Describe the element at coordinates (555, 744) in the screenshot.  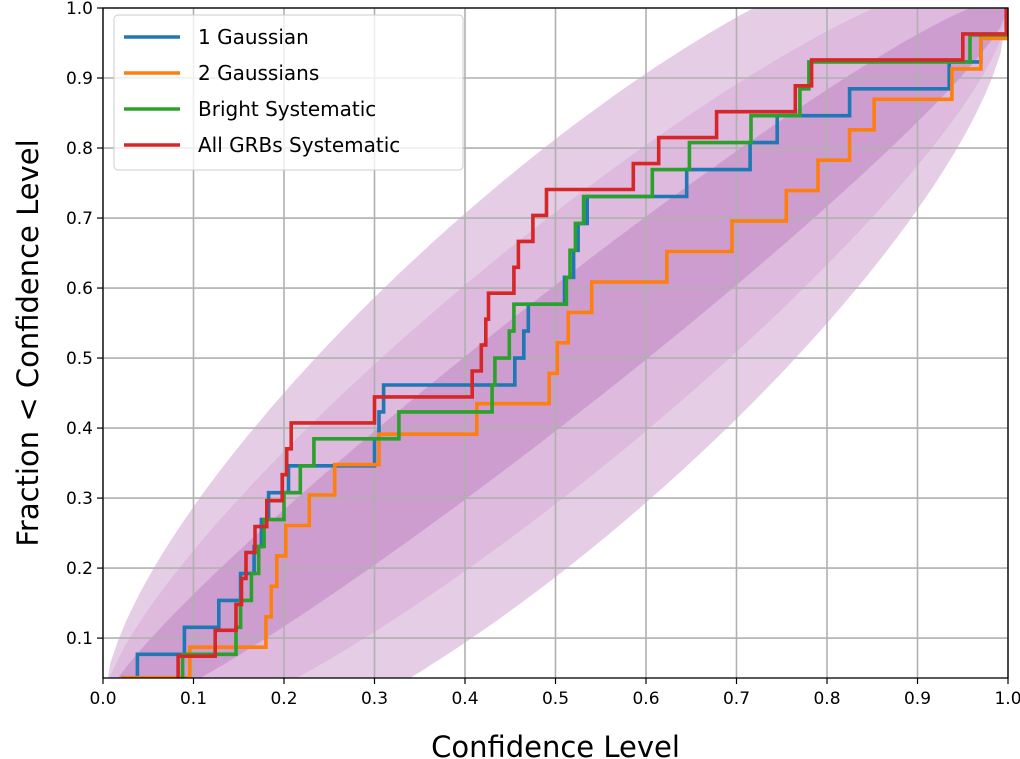
I see `x-axis-label: Confidence Level` at that location.